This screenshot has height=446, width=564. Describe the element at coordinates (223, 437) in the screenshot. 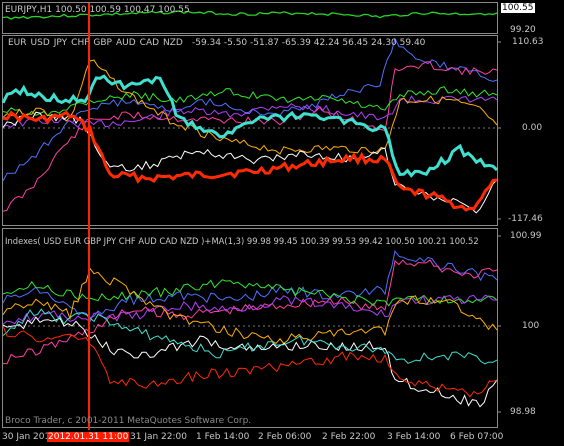

I see `x-label-3: 1 Feb 14:00` at that location.